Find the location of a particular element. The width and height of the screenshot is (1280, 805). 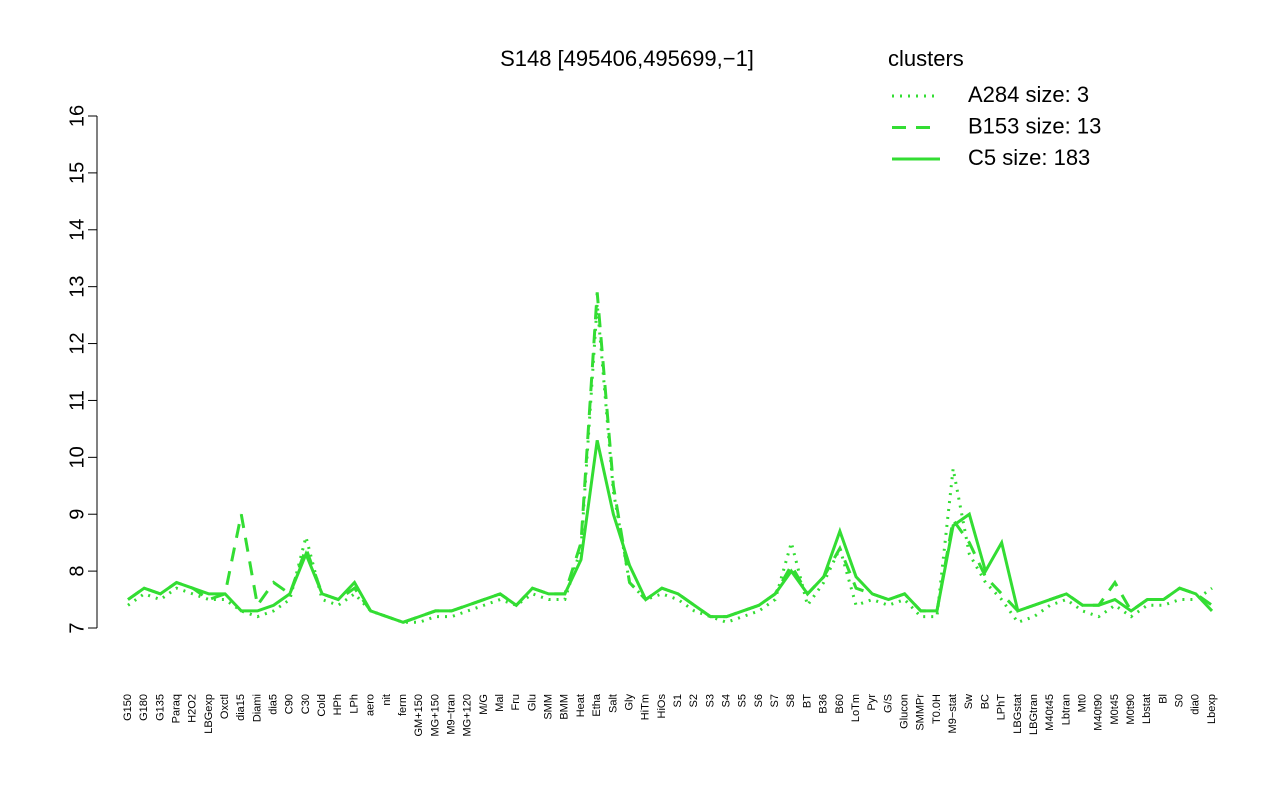

x-tick-label: Fru is located at coordinates (516, 702).